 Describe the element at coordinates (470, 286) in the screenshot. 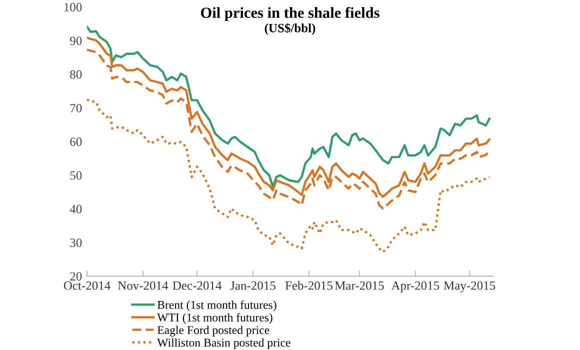

I see `x-tick-label: May-2015` at that location.